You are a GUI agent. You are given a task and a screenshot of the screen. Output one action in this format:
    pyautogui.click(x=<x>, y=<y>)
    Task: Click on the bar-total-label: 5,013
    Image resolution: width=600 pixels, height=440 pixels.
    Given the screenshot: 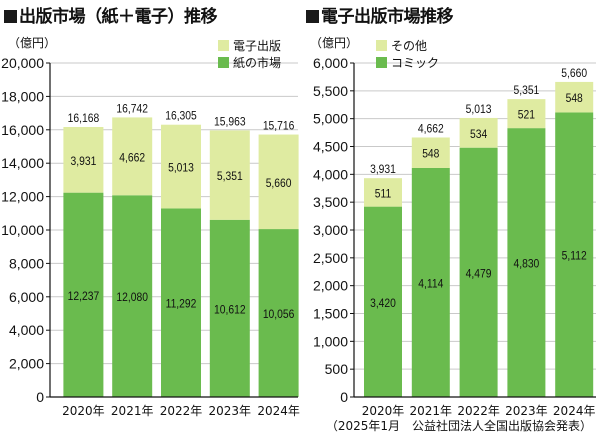 What is the action you would take?
    pyautogui.click(x=479, y=109)
    